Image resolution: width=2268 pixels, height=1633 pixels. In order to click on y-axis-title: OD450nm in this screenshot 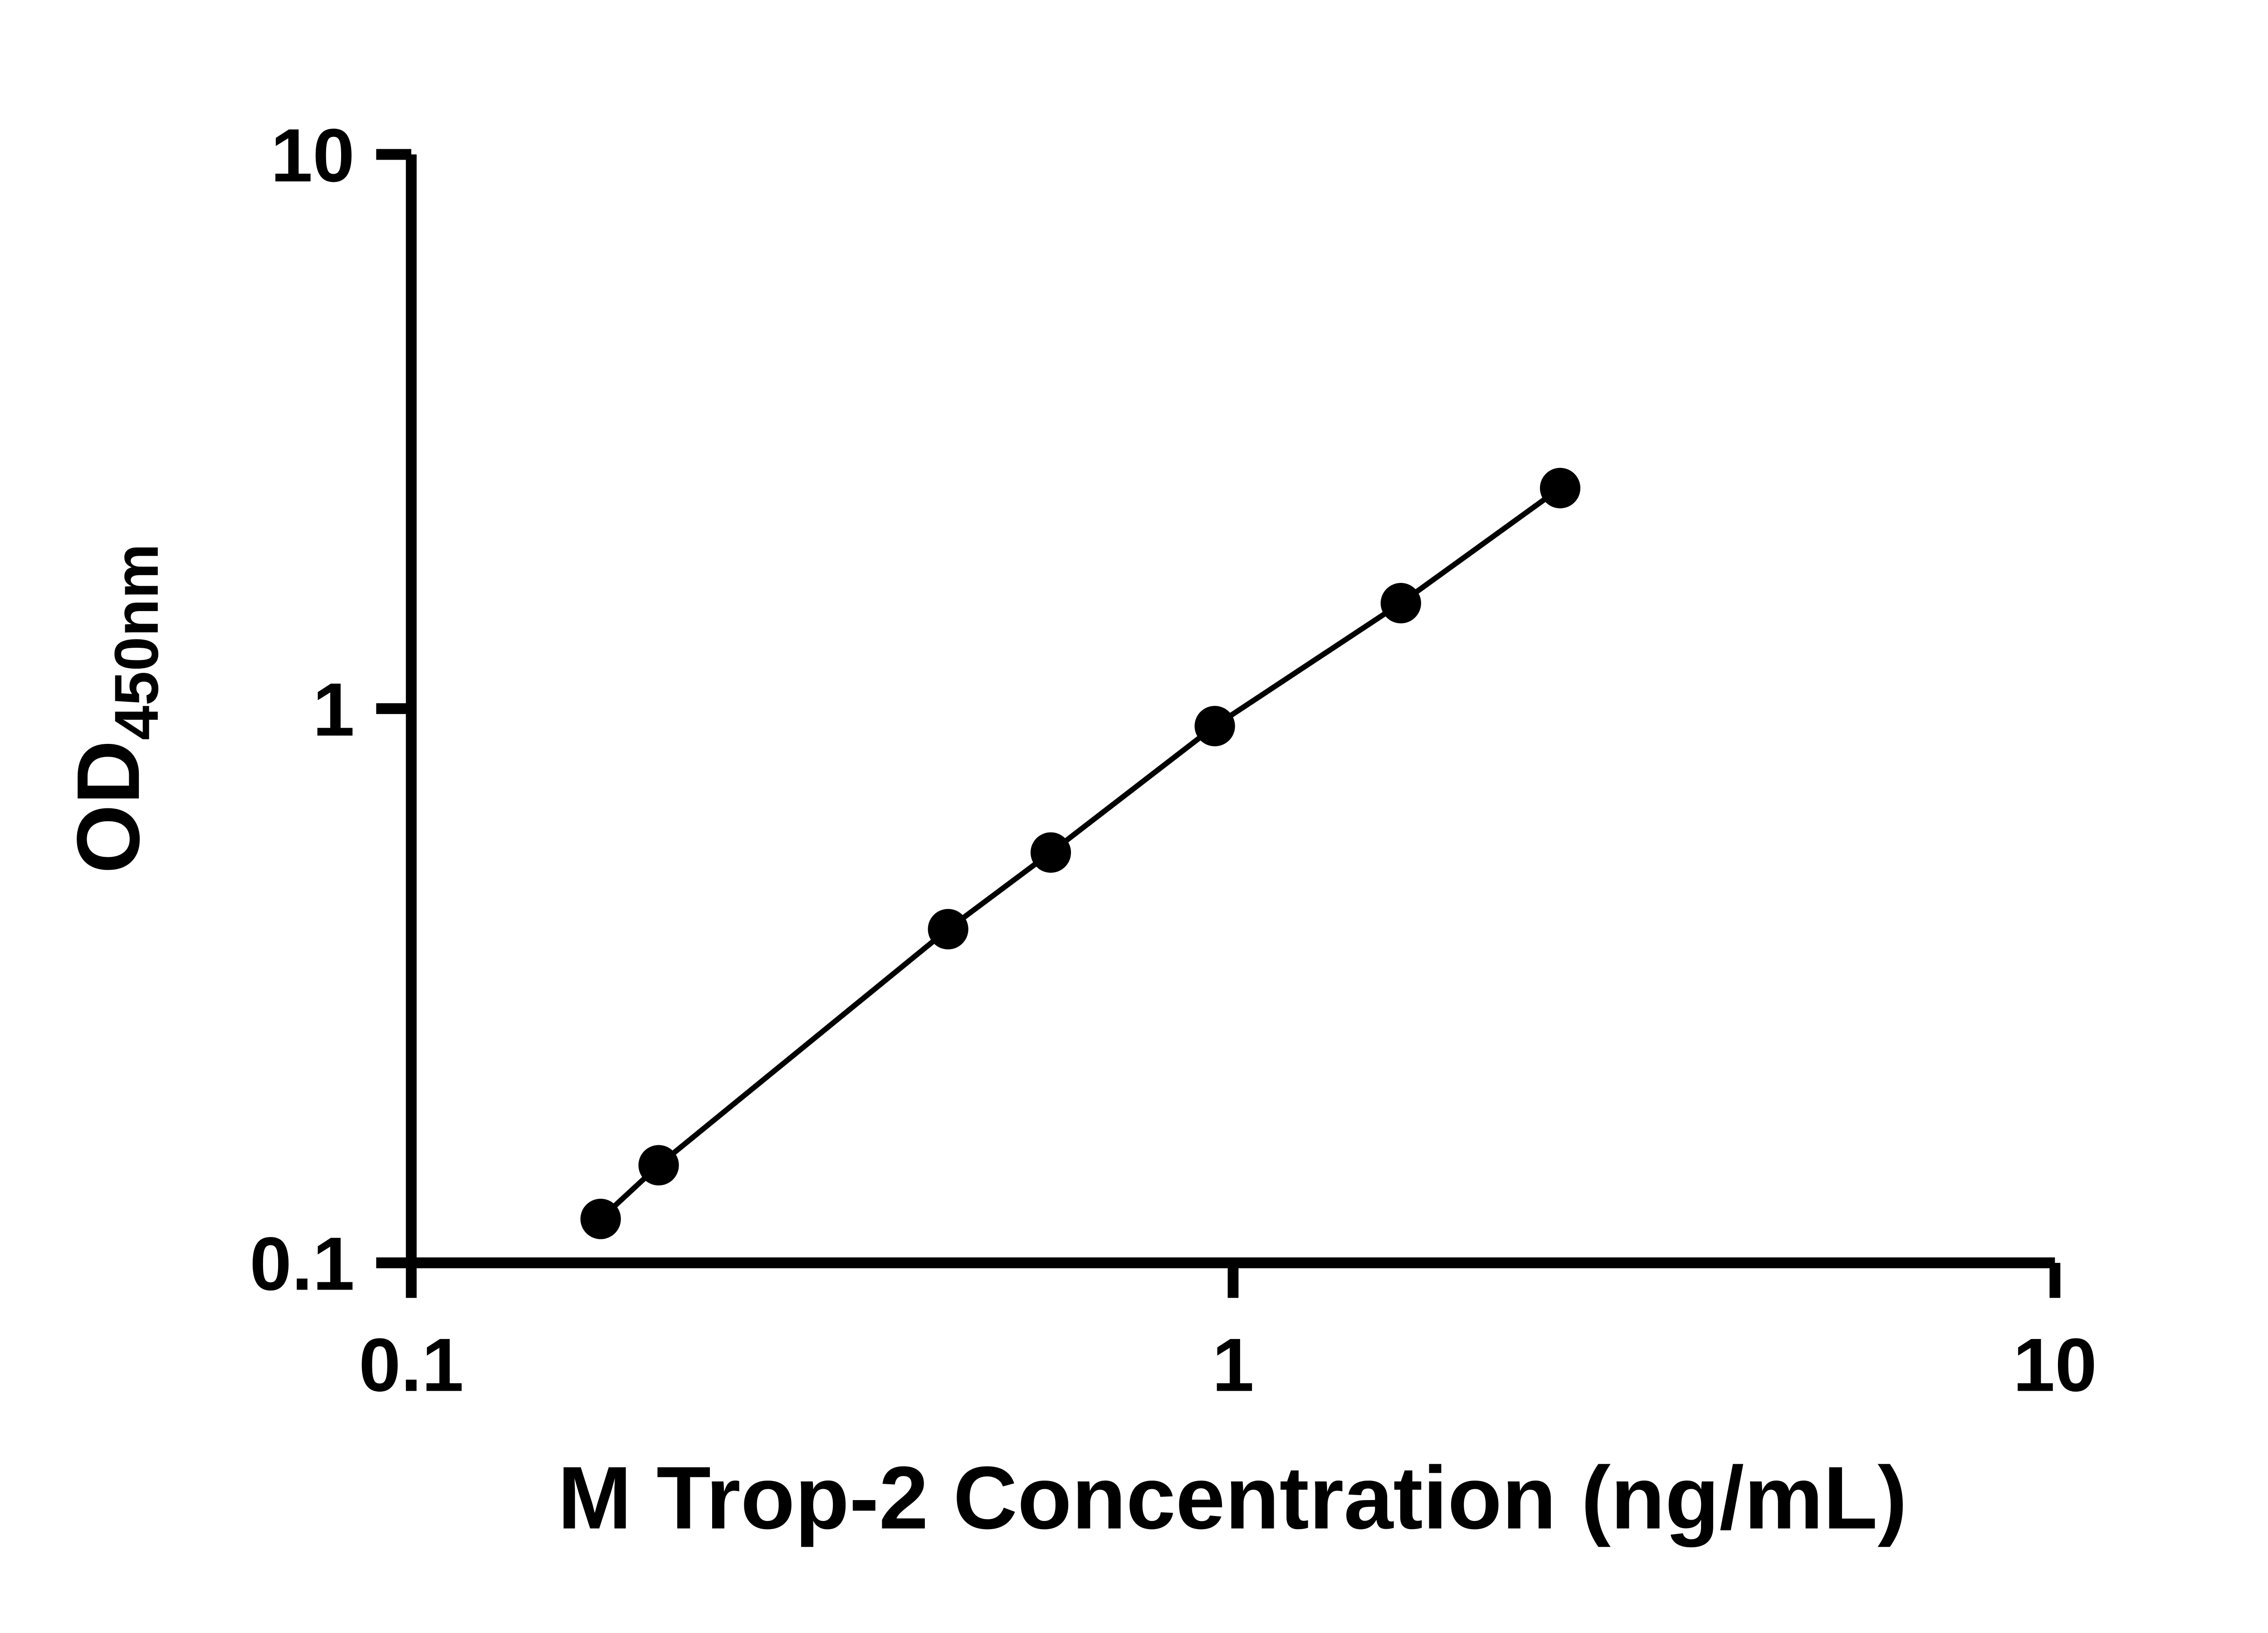, I will do `click(115, 708)`.